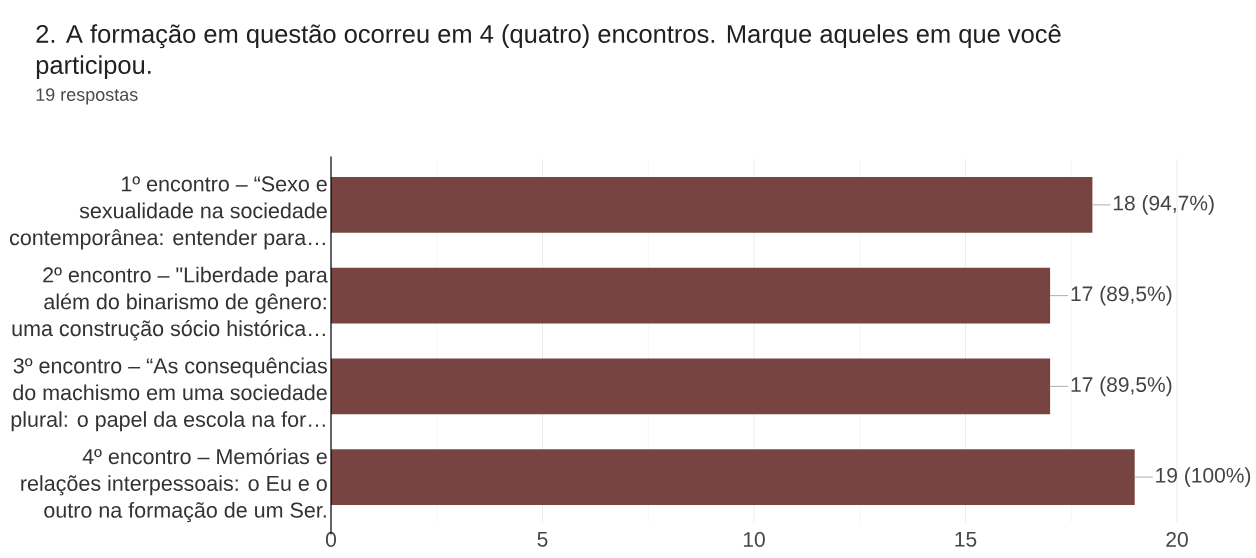 The image size is (1256, 558). I want to click on text: 19 respostas, so click(87, 96).